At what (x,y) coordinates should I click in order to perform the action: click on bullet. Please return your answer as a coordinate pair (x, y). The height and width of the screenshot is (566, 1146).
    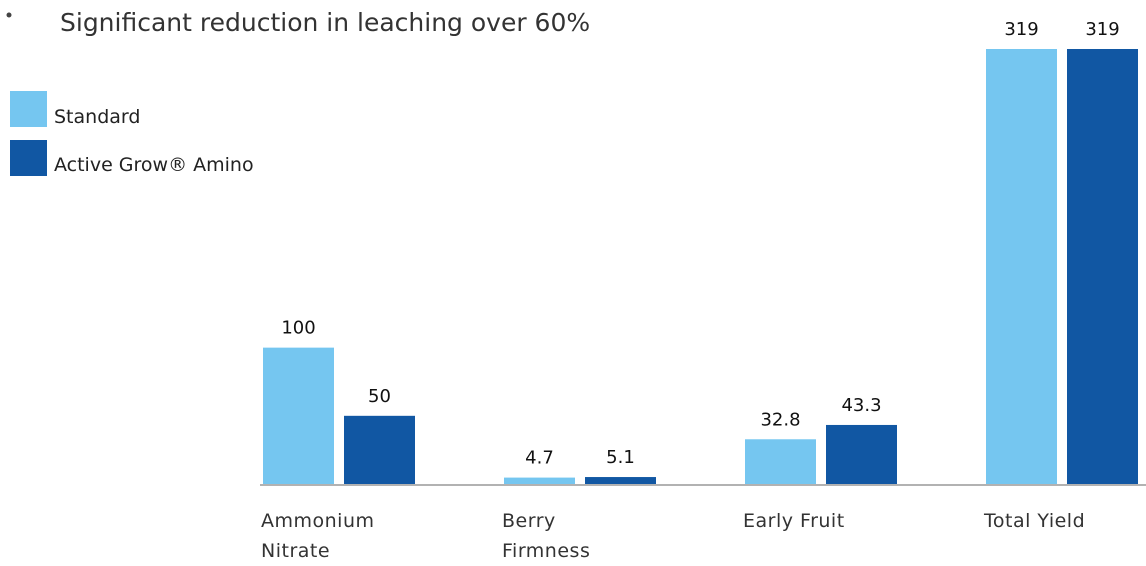
    Looking at the image, I should click on (9, 15).